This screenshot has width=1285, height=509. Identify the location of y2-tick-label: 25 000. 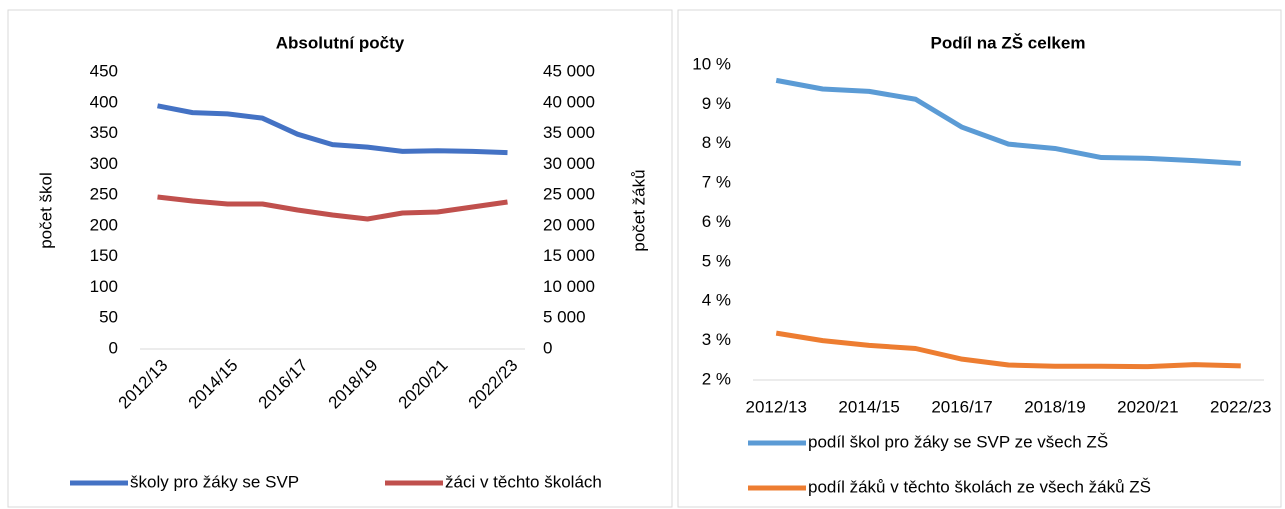
(569, 194).